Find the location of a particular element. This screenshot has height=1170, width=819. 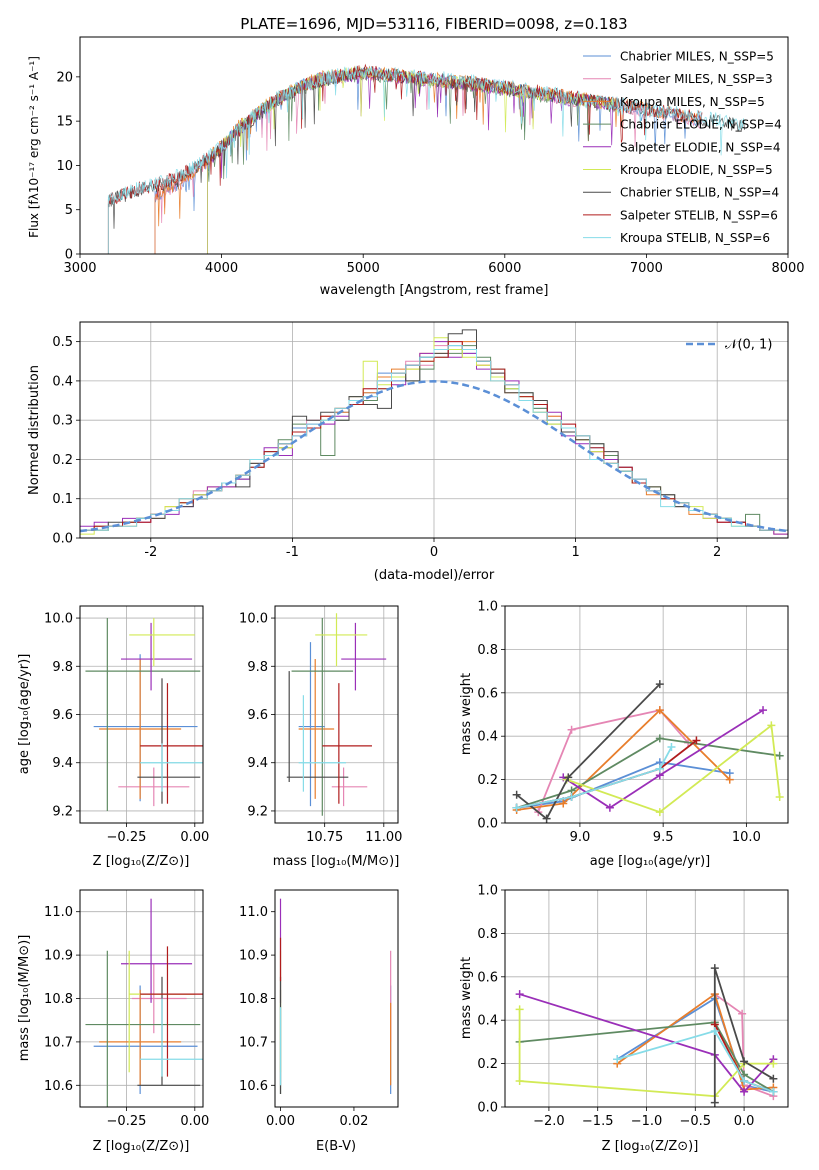

weight-vs-age-xlabel: age [log₁₀(age/yr)] is located at coordinates (650, 861).